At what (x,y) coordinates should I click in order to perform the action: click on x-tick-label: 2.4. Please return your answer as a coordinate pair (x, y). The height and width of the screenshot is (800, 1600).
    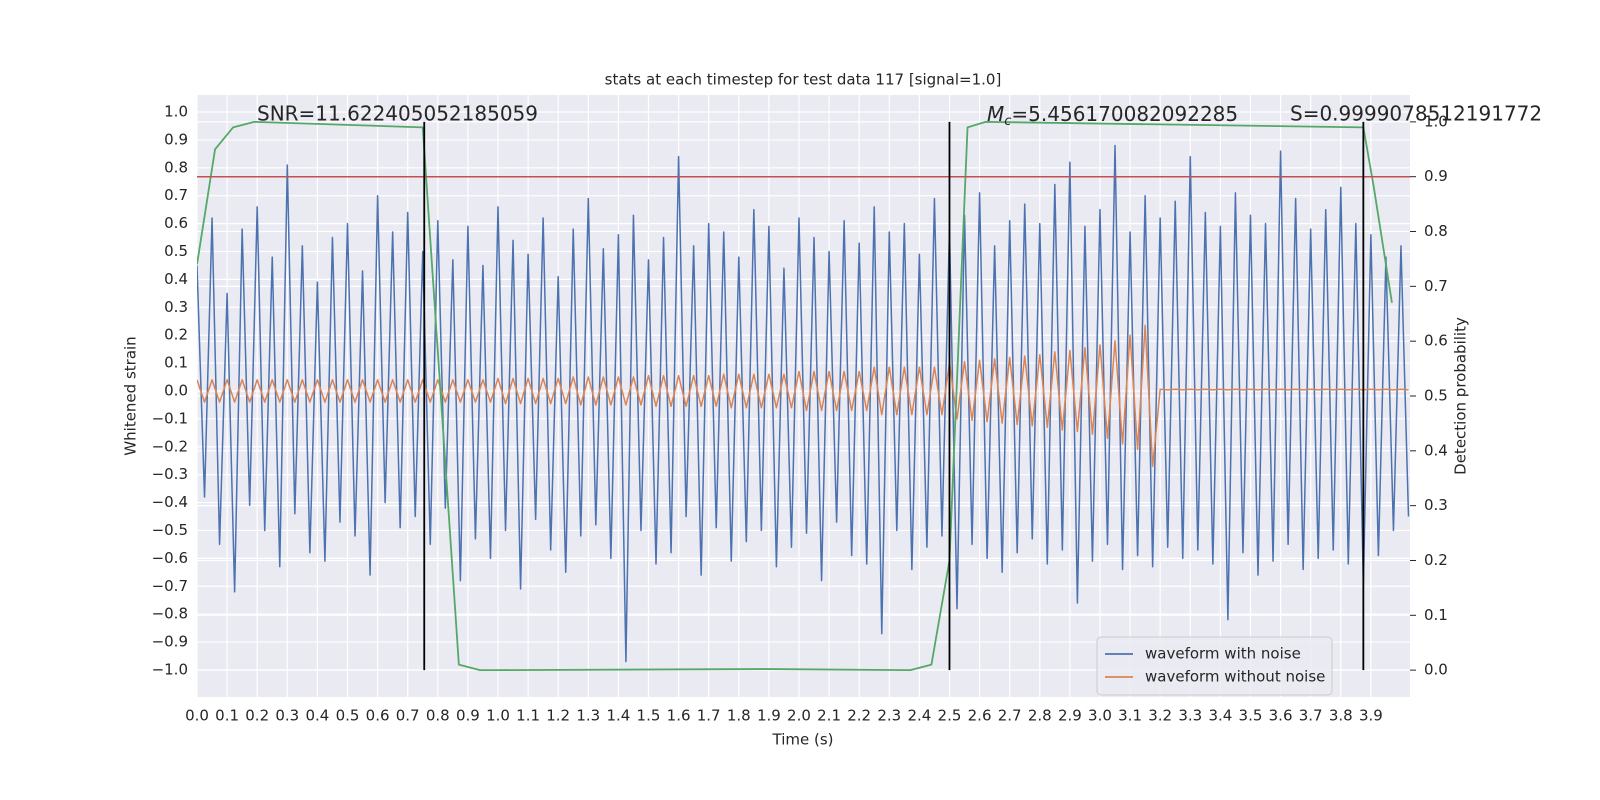
    Looking at the image, I should click on (919, 716).